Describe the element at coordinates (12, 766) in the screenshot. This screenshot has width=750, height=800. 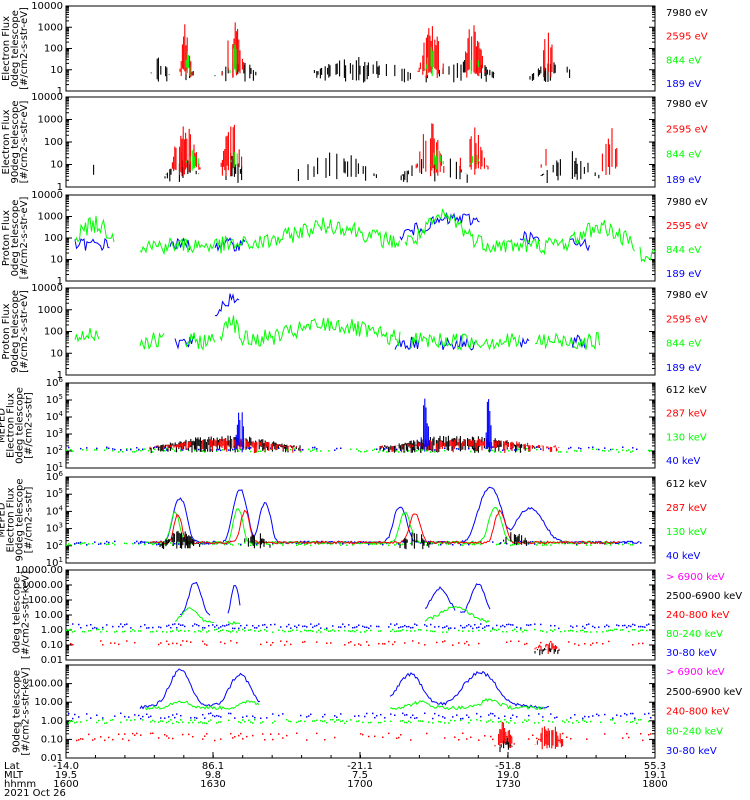
I see `x-row-label: Lat` at that location.